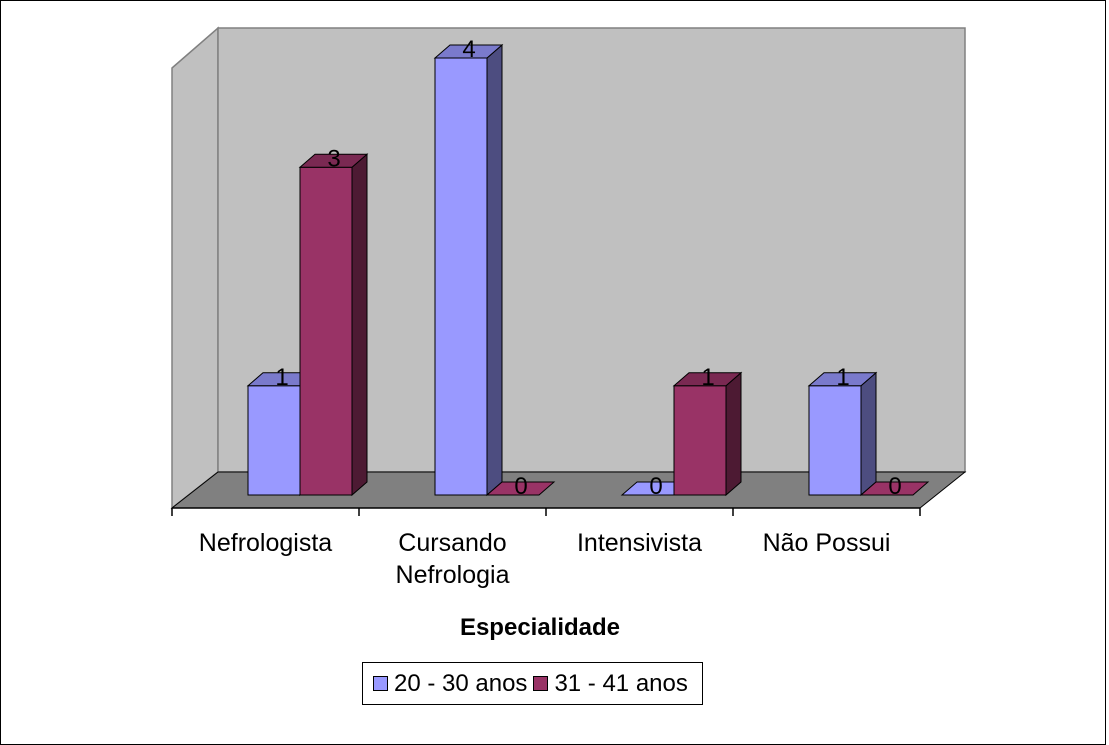 This screenshot has height=745, width=1109. What do you see at coordinates (639, 543) in the screenshot?
I see `category-label: Intensivista` at bounding box center [639, 543].